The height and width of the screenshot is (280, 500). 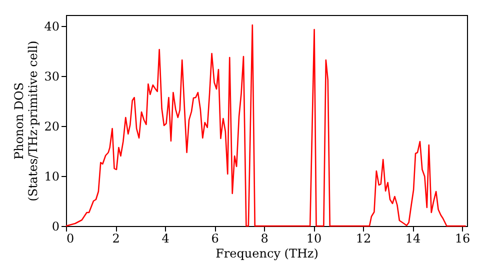 I want to click on y-axis-title: Phonon DOS (States/THz·primitive cell), so click(x=26, y=121).